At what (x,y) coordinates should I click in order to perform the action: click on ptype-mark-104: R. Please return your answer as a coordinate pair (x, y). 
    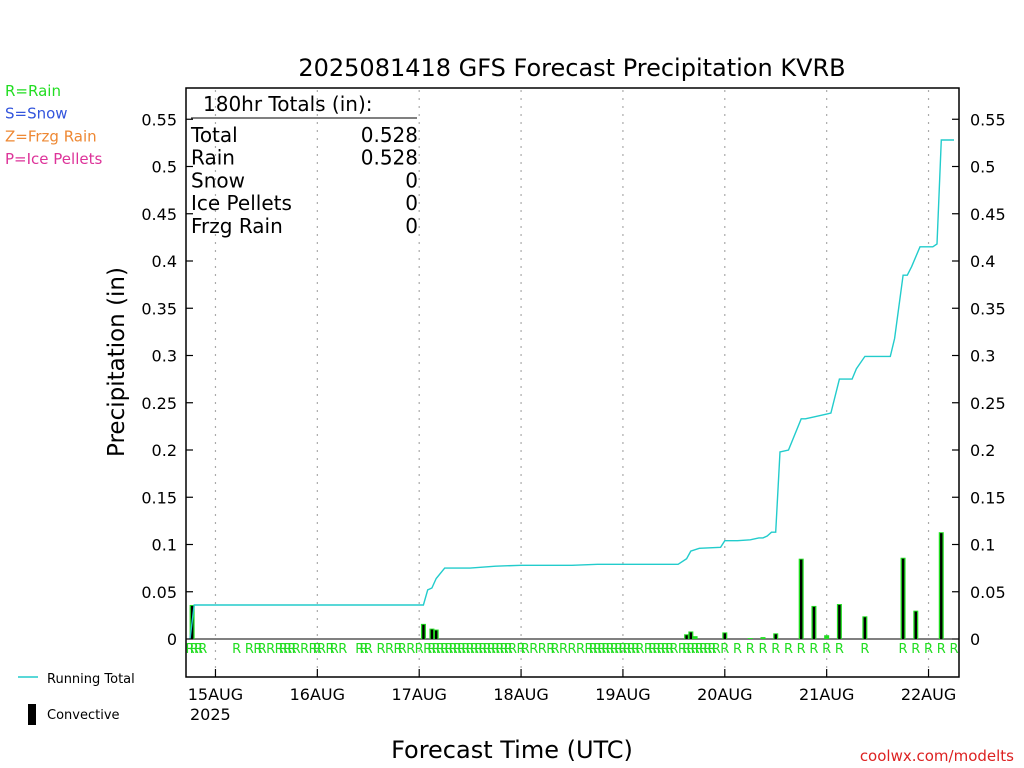
    Looking at the image, I should click on (953, 649).